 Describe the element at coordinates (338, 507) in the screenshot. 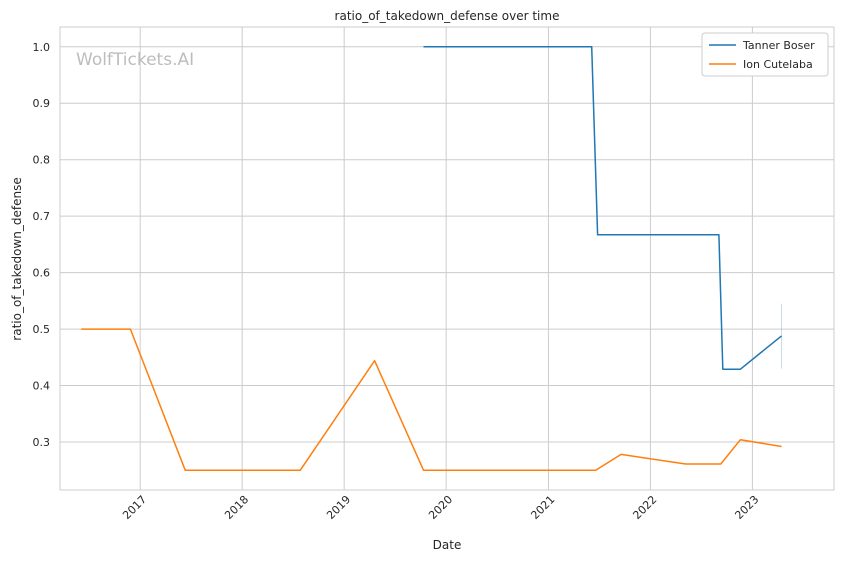

I see `x-tick-label: 2019` at that location.